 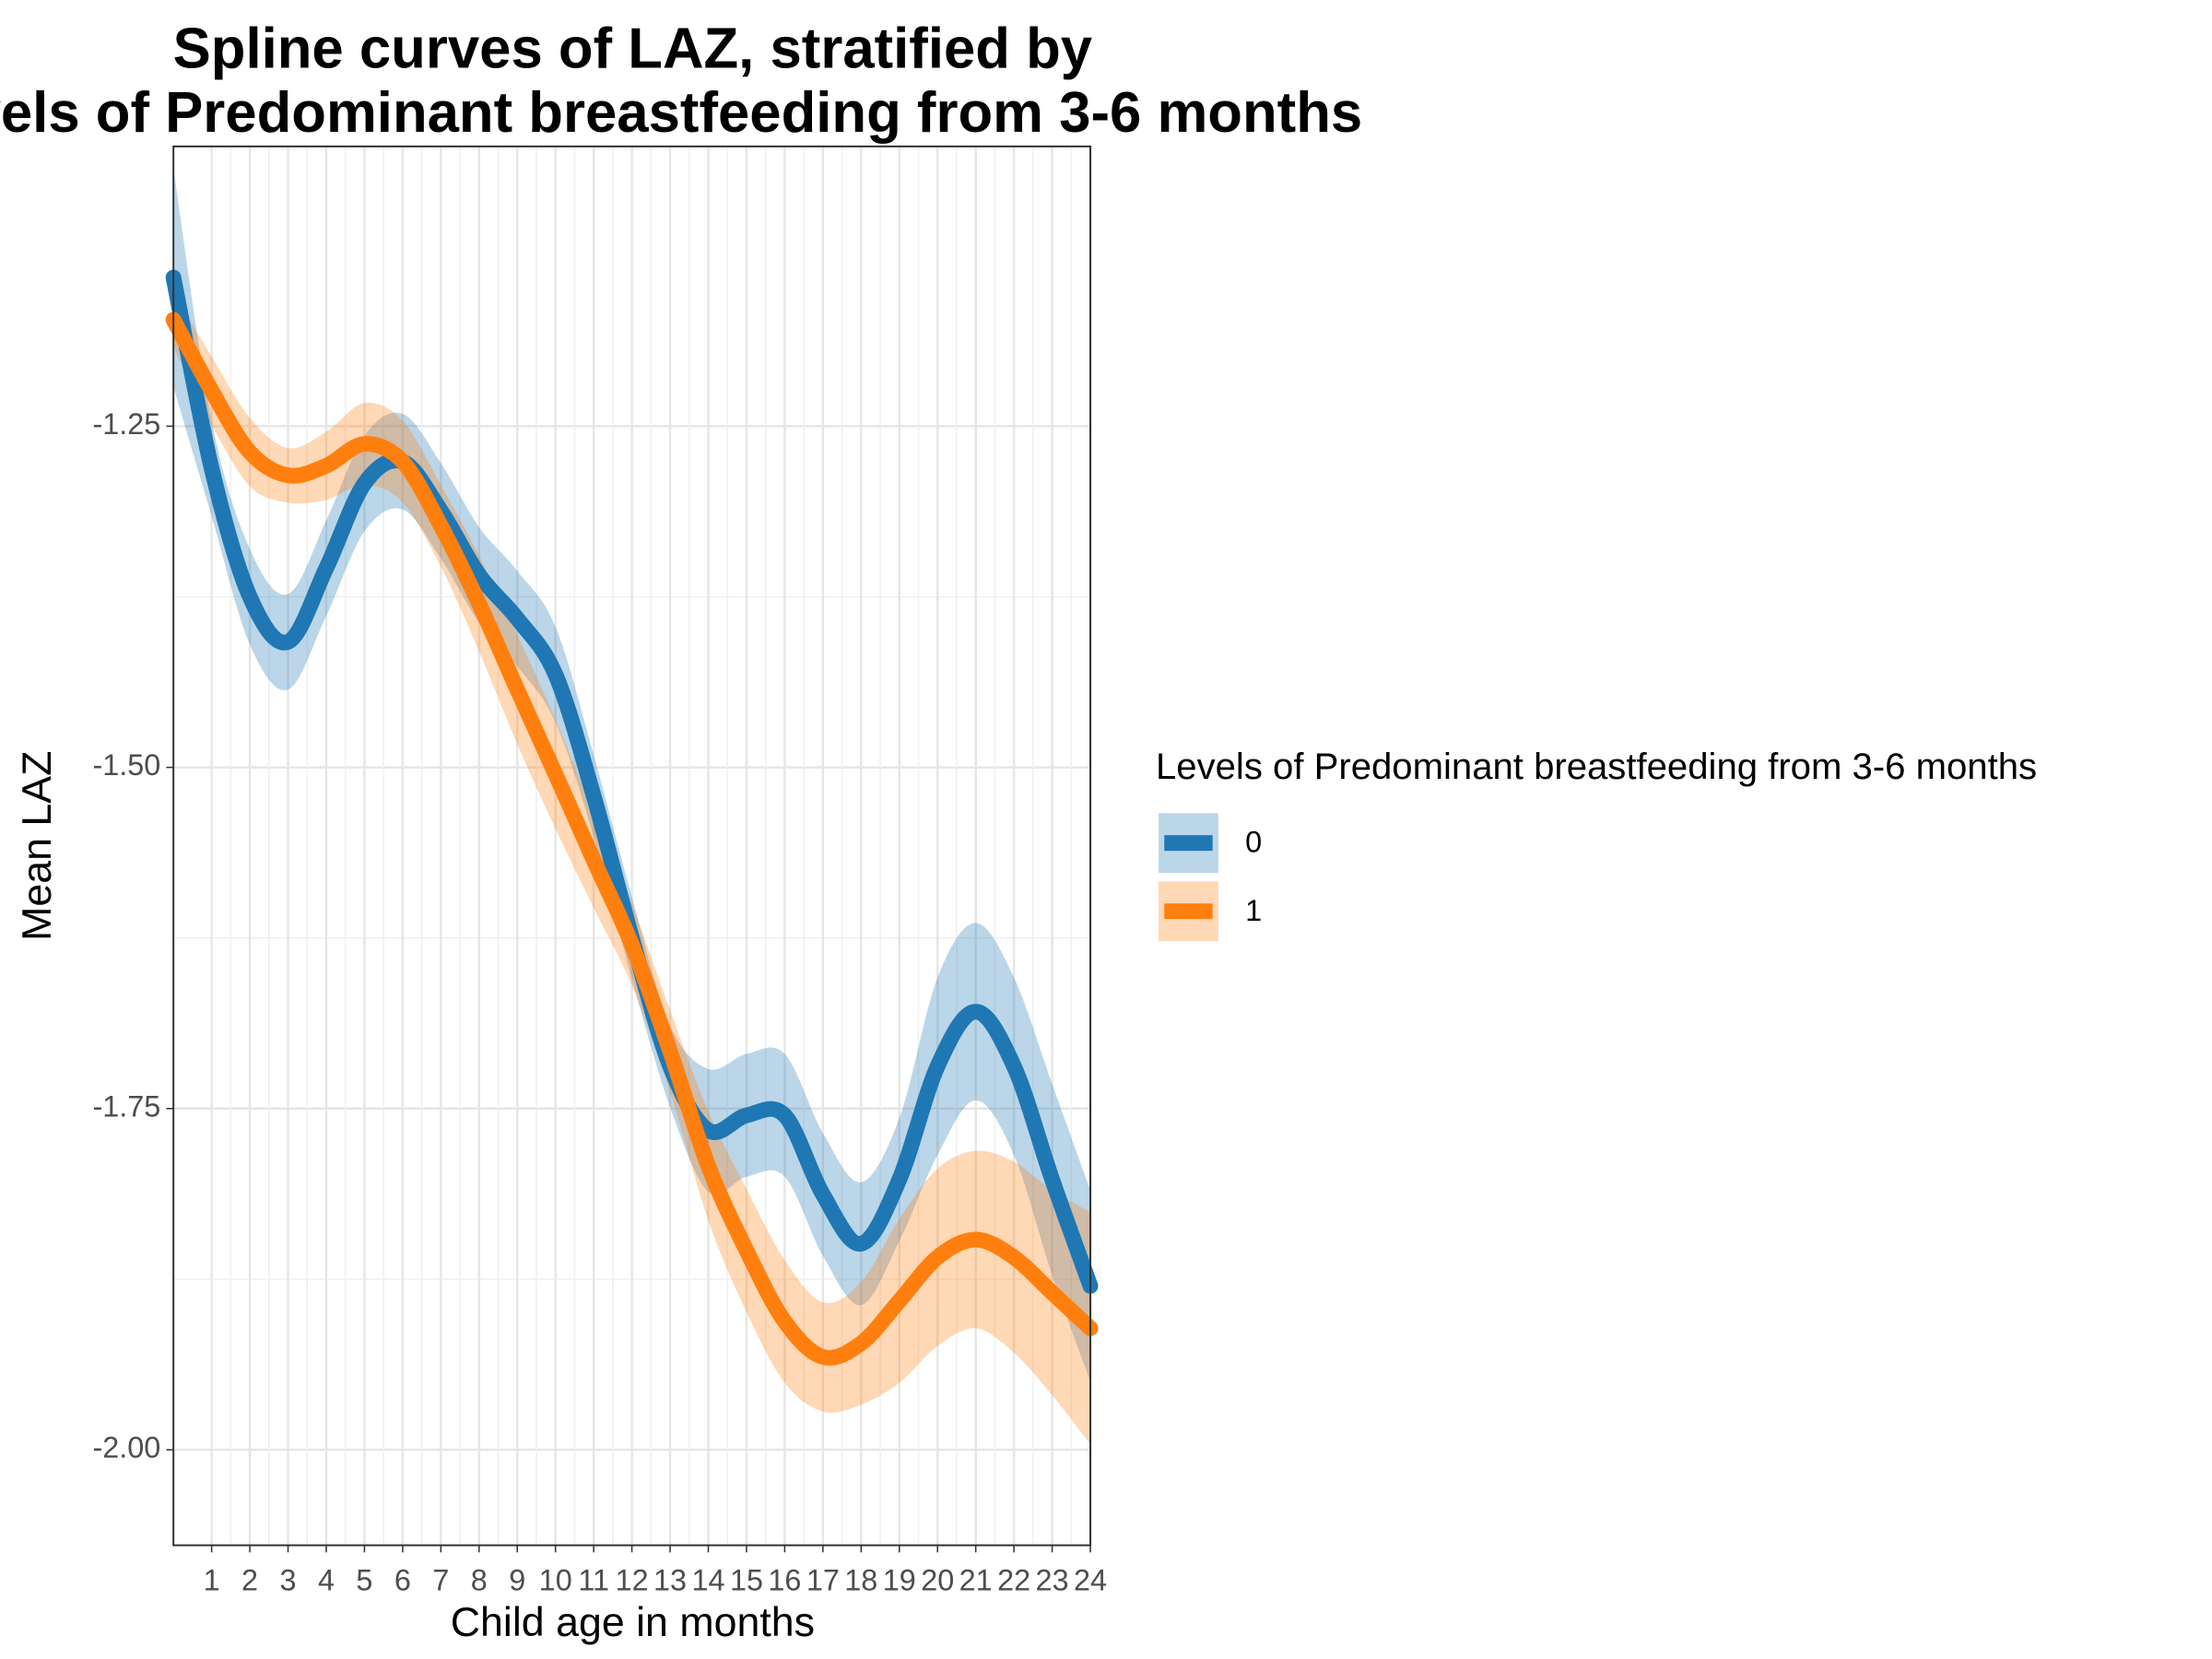 What do you see at coordinates (126, 424) in the screenshot?
I see `y-tick-label: -1.25` at bounding box center [126, 424].